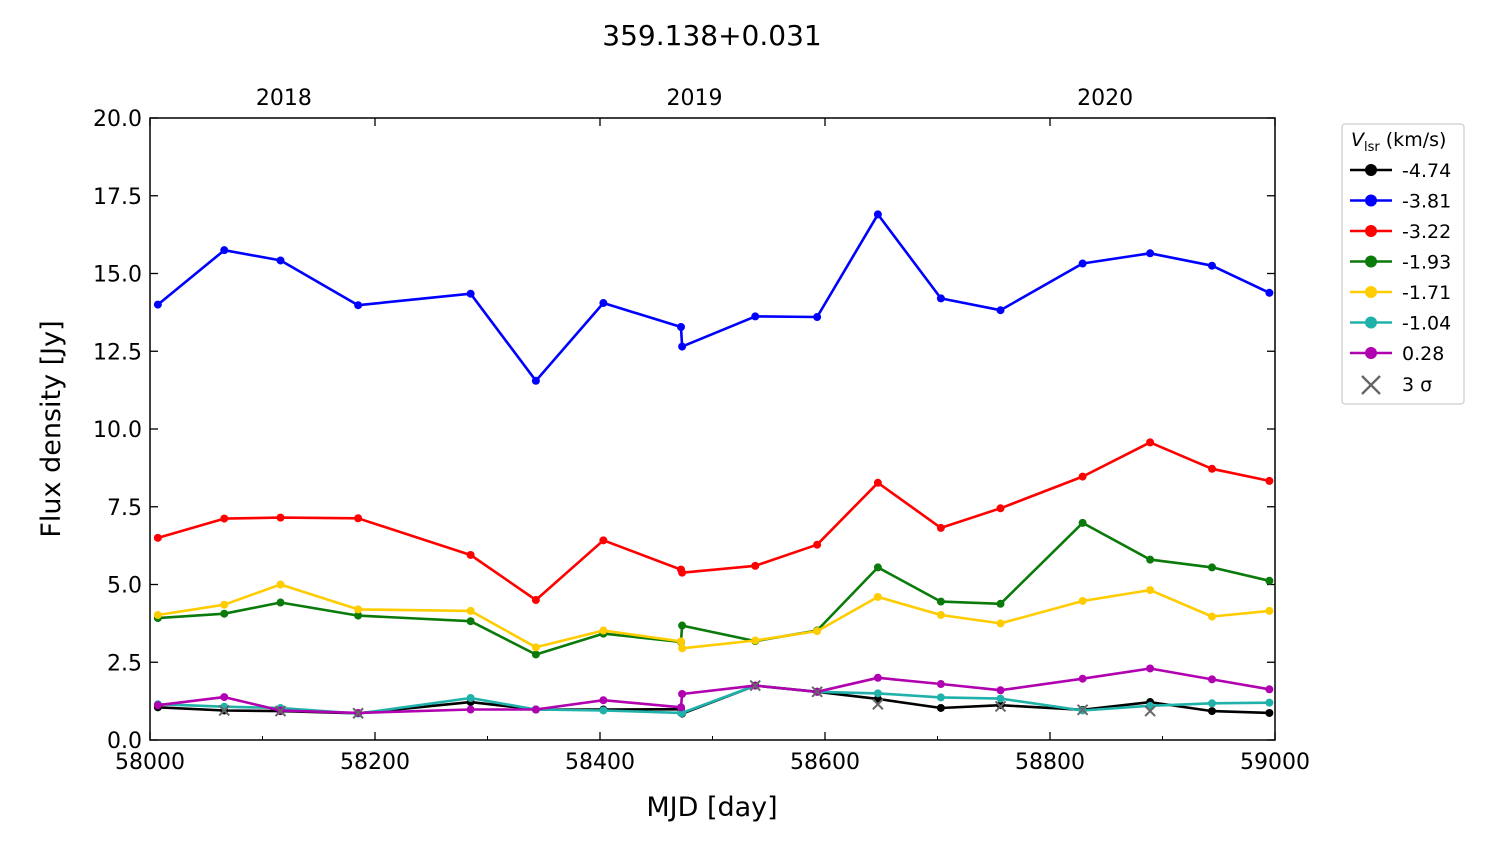  Describe the element at coordinates (1426, 293) in the screenshot. I see `legend-label: -1.71` at that location.